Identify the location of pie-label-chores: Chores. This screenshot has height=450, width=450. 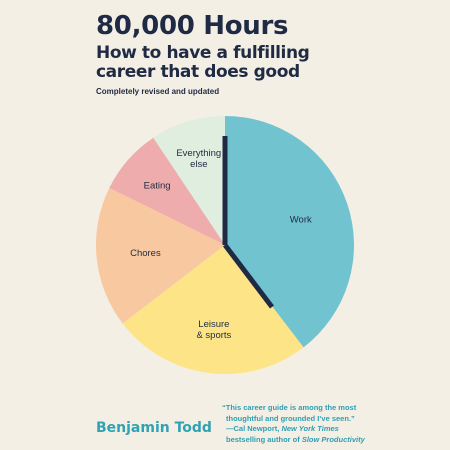
(145, 253).